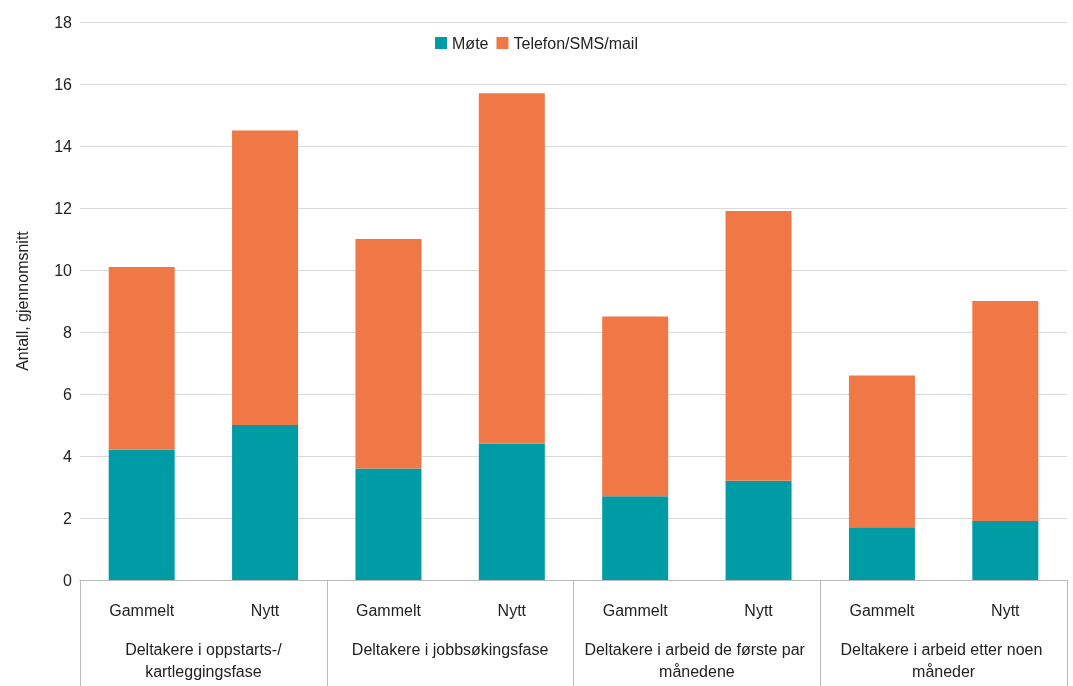 This screenshot has height=686, width=1073. What do you see at coordinates (943, 660) in the screenshot?
I see `text: Deltakere i arbeid etter noen måneder` at bounding box center [943, 660].